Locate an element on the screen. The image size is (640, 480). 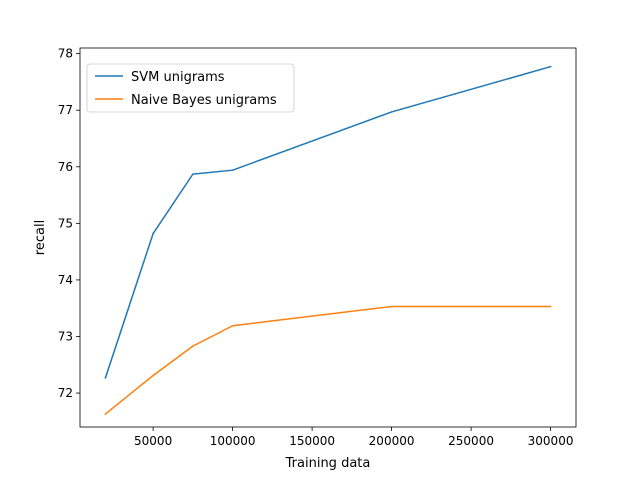
legend-label: Naive Bayes unigrams is located at coordinates (204, 100).